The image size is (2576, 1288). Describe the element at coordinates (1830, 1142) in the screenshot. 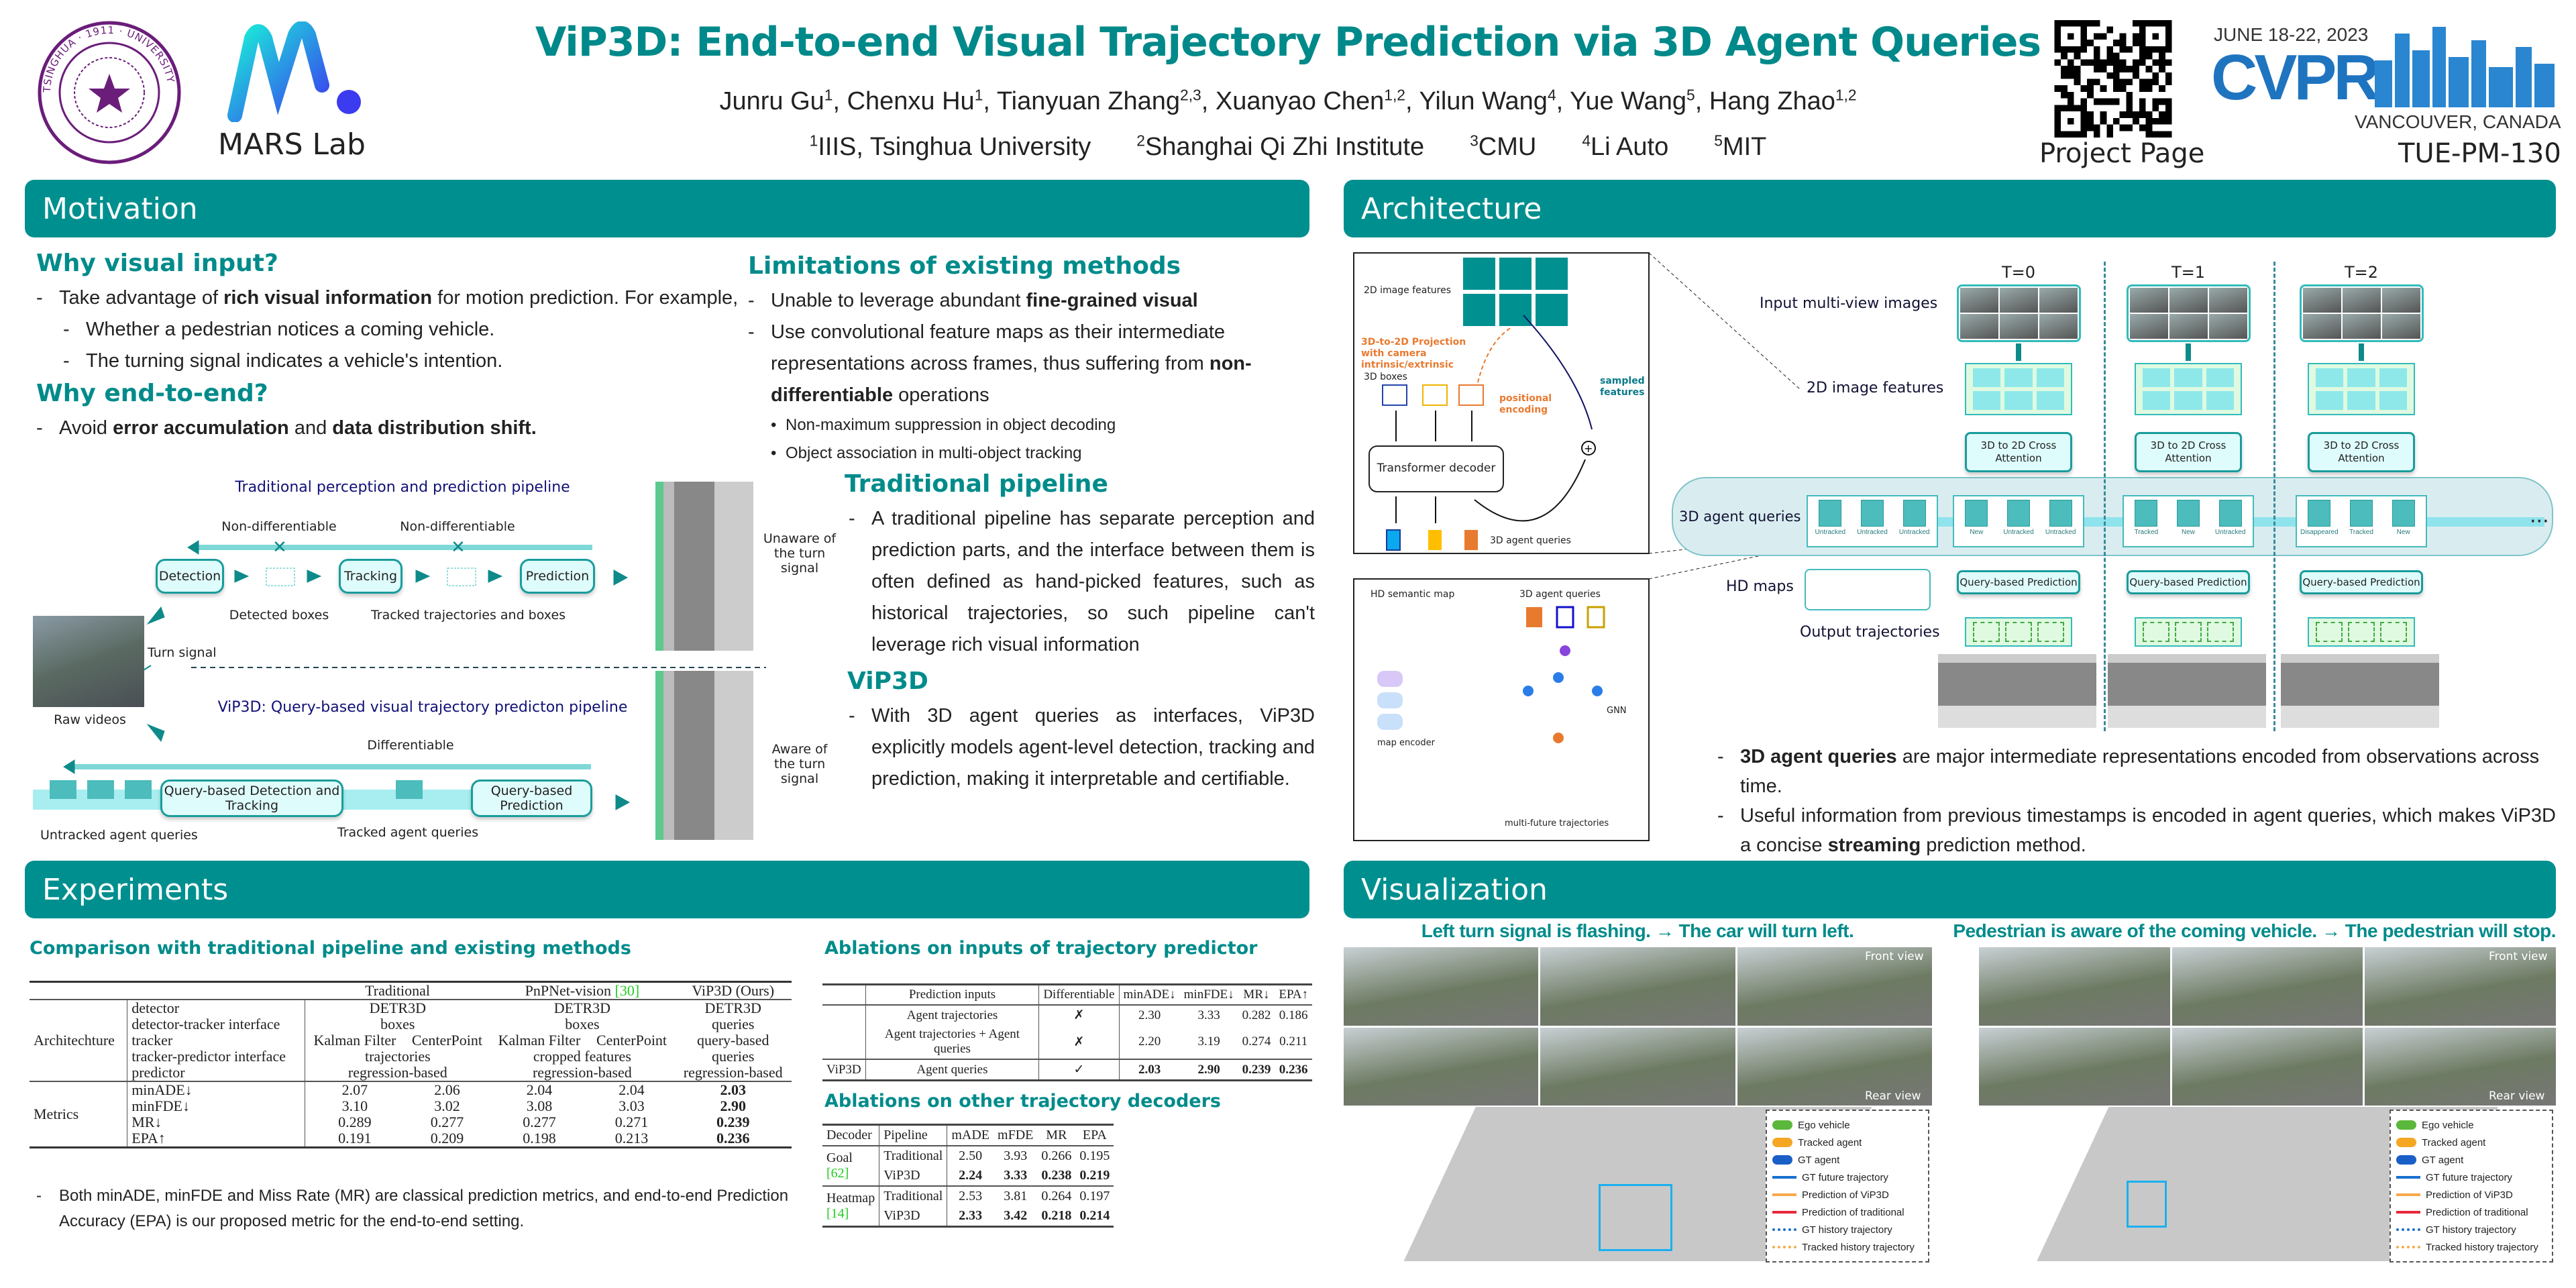

I see `legend-label: Tracked agent` at that location.